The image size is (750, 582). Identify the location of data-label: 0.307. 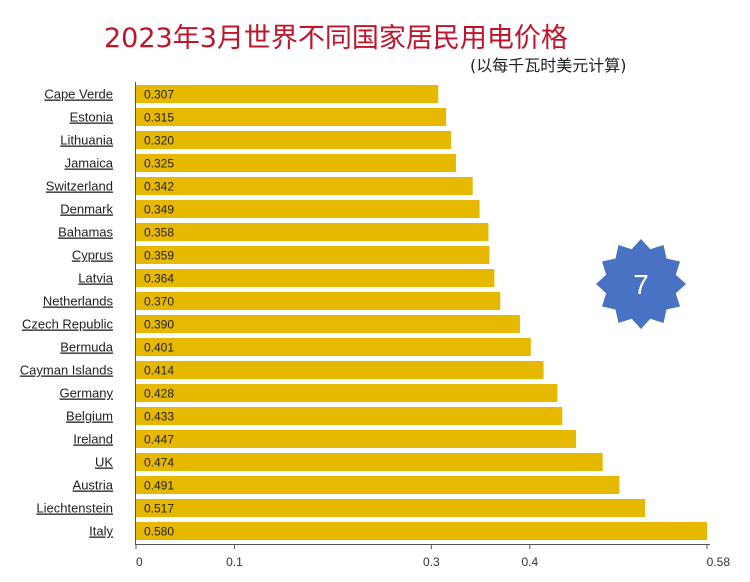
(159, 95).